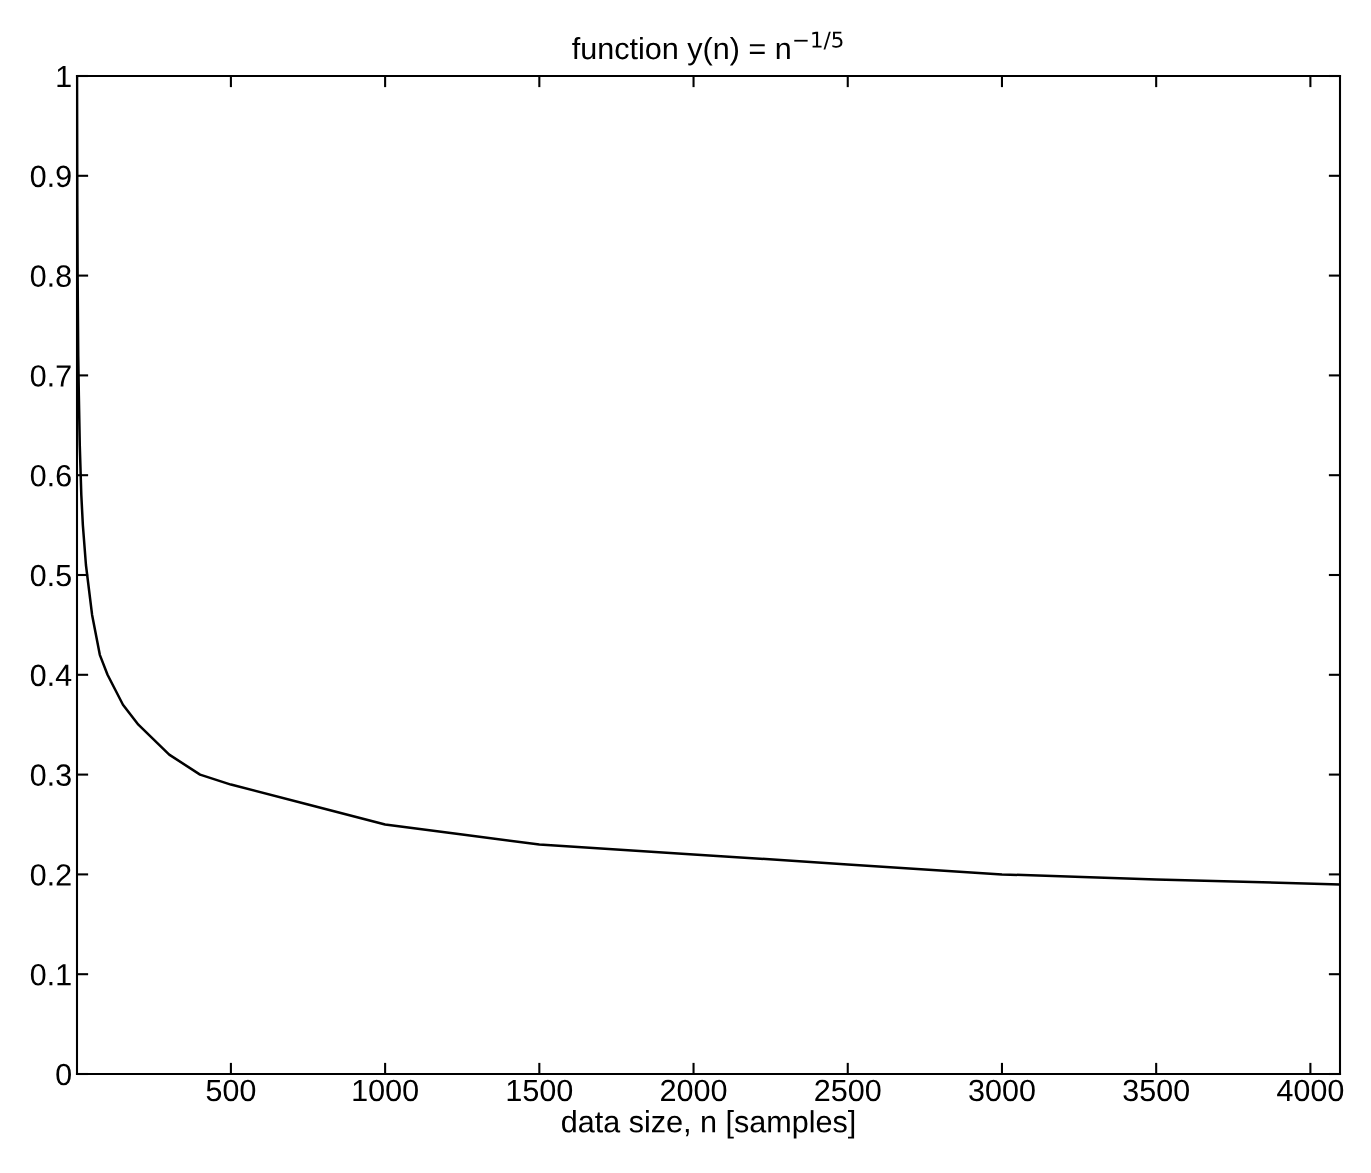 The height and width of the screenshot is (1173, 1371). What do you see at coordinates (231, 1090) in the screenshot?
I see `x-tick-label: 500` at bounding box center [231, 1090].